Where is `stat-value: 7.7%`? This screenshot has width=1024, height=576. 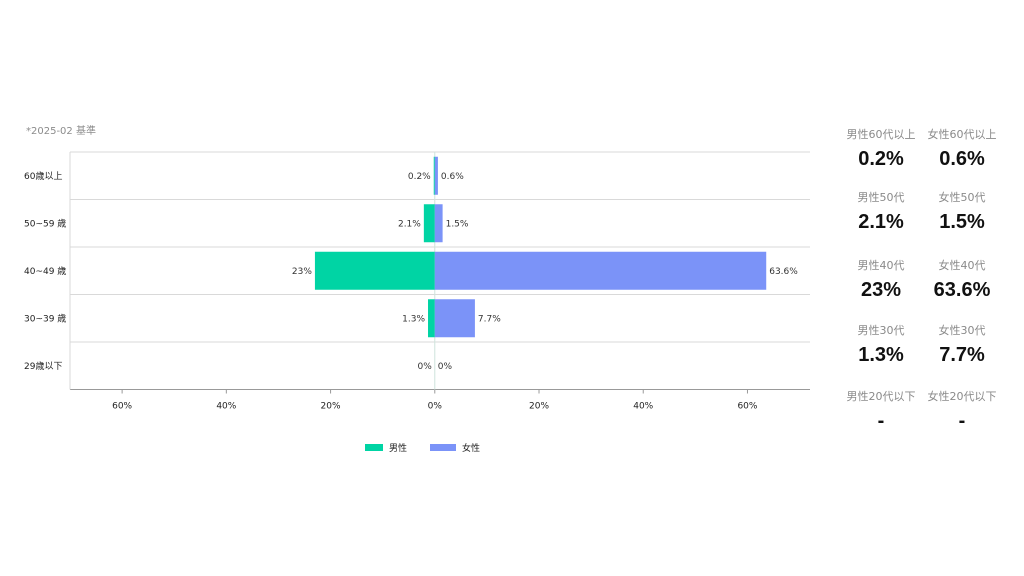 stat-value: 7.7% is located at coordinates (962, 355).